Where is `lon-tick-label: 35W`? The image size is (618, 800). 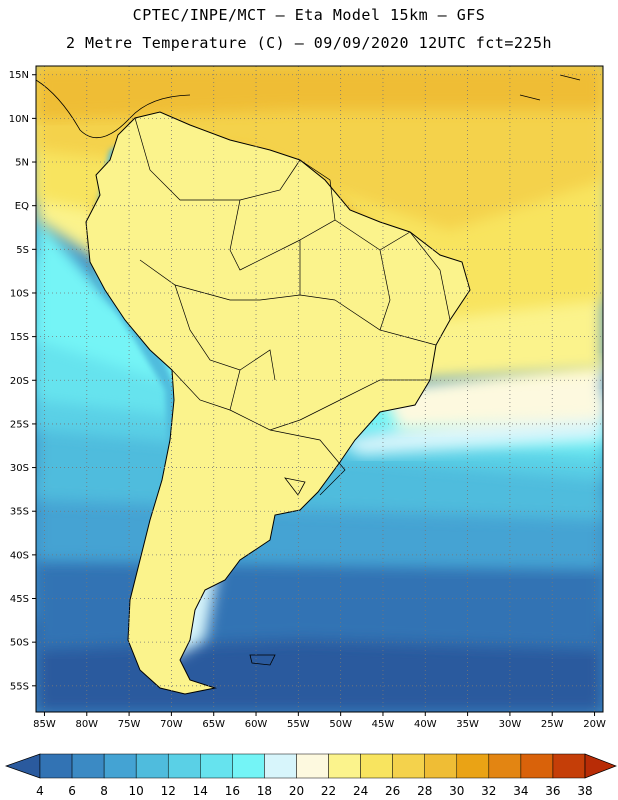 lon-tick-label: 35W is located at coordinates (467, 724).